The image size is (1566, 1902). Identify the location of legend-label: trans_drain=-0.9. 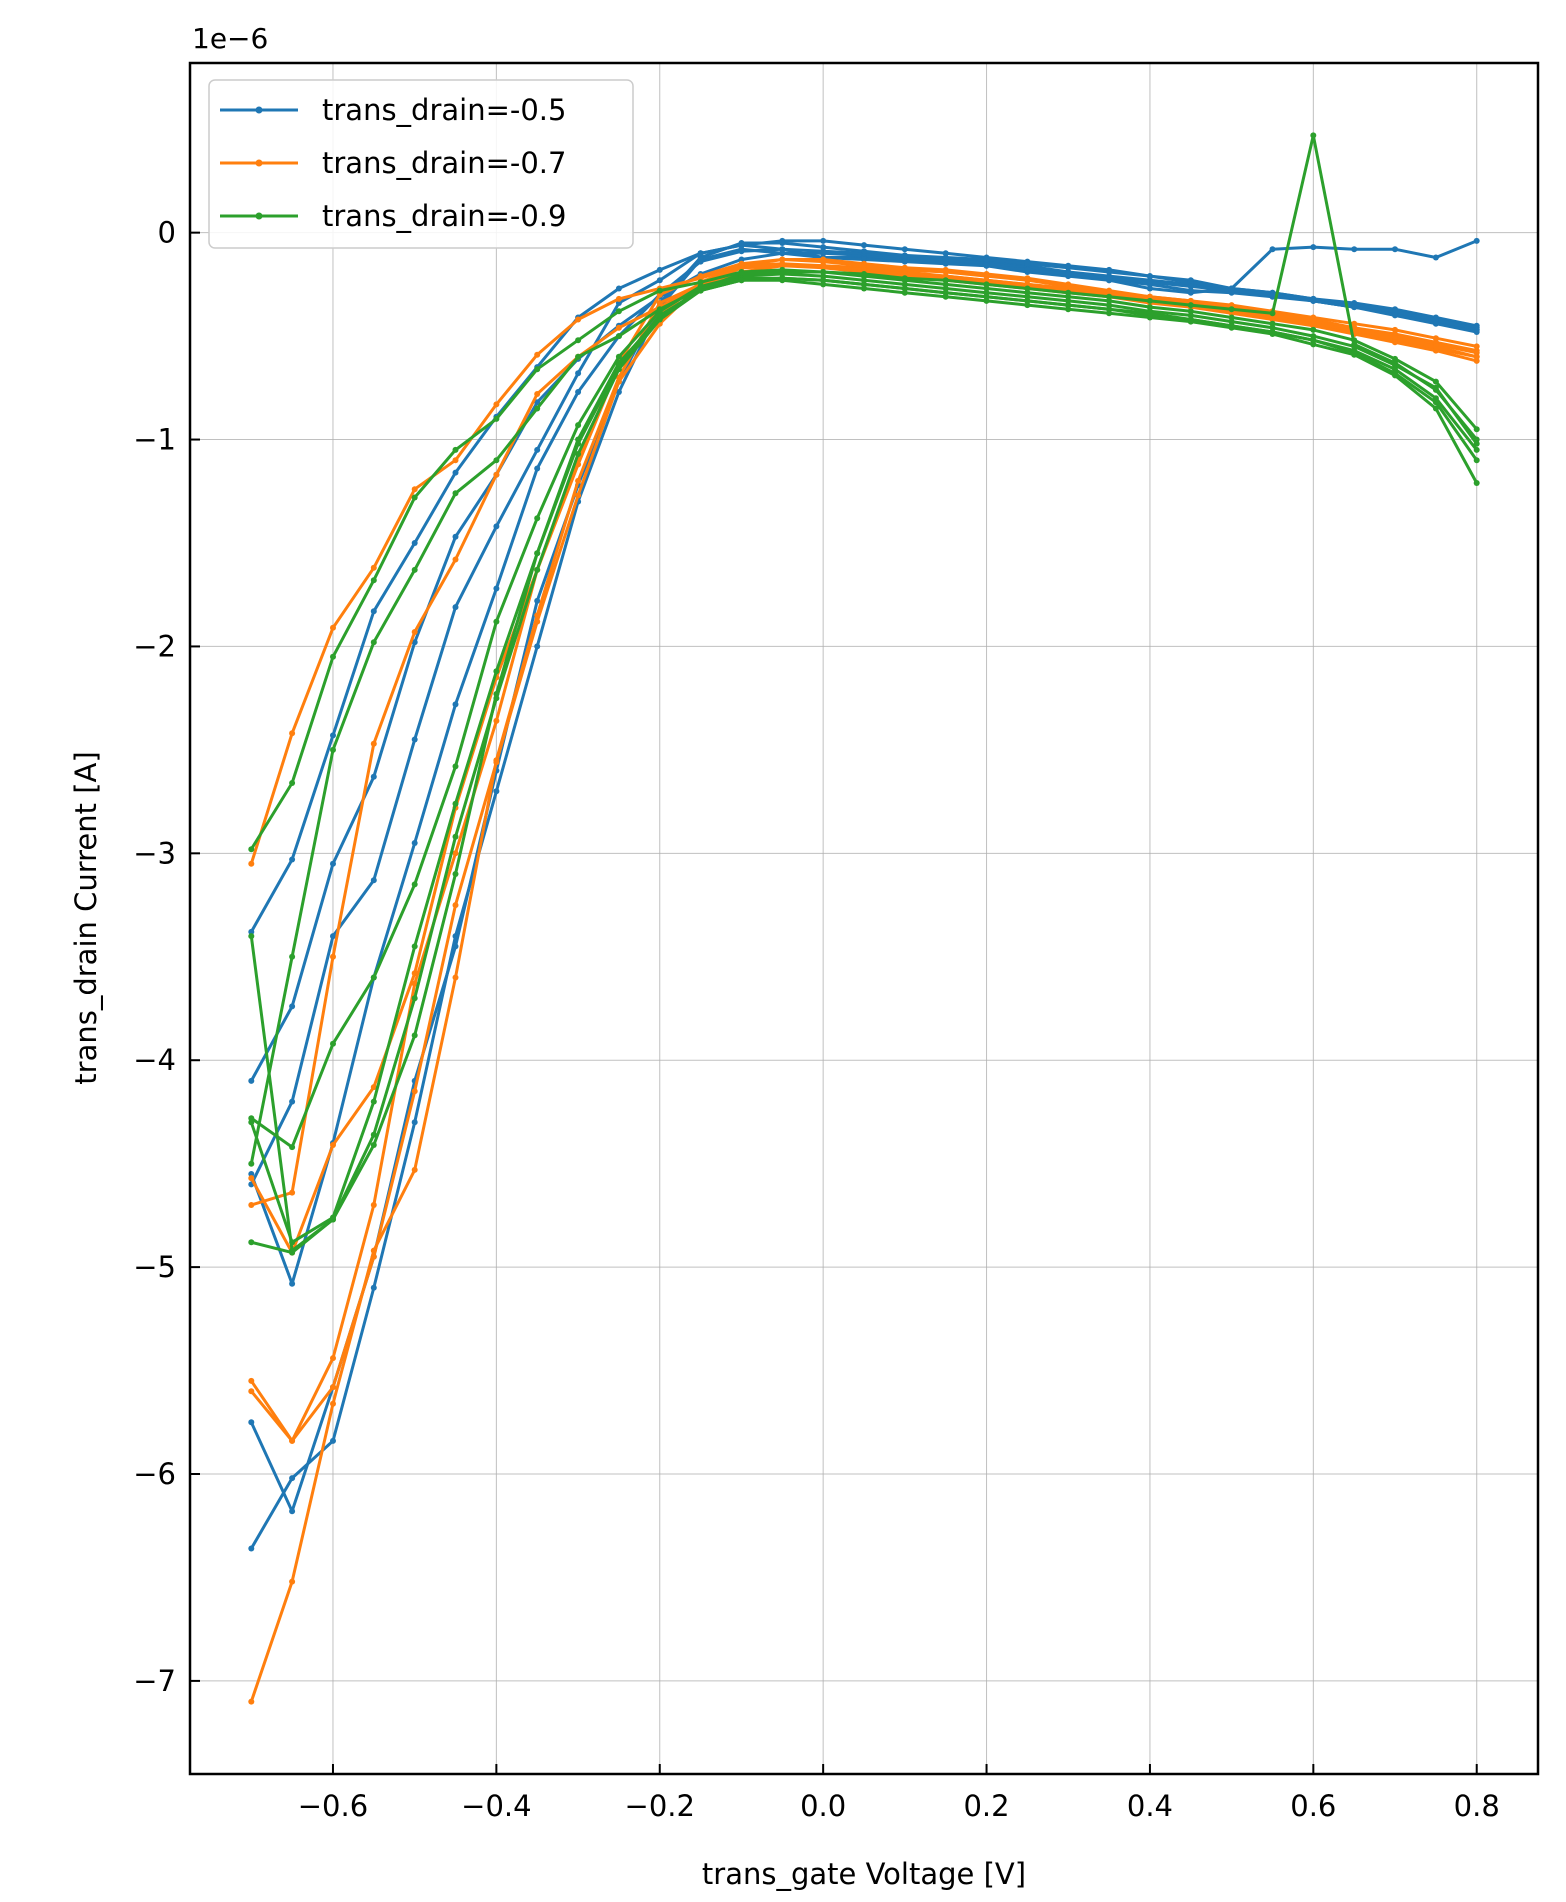
(444, 216).